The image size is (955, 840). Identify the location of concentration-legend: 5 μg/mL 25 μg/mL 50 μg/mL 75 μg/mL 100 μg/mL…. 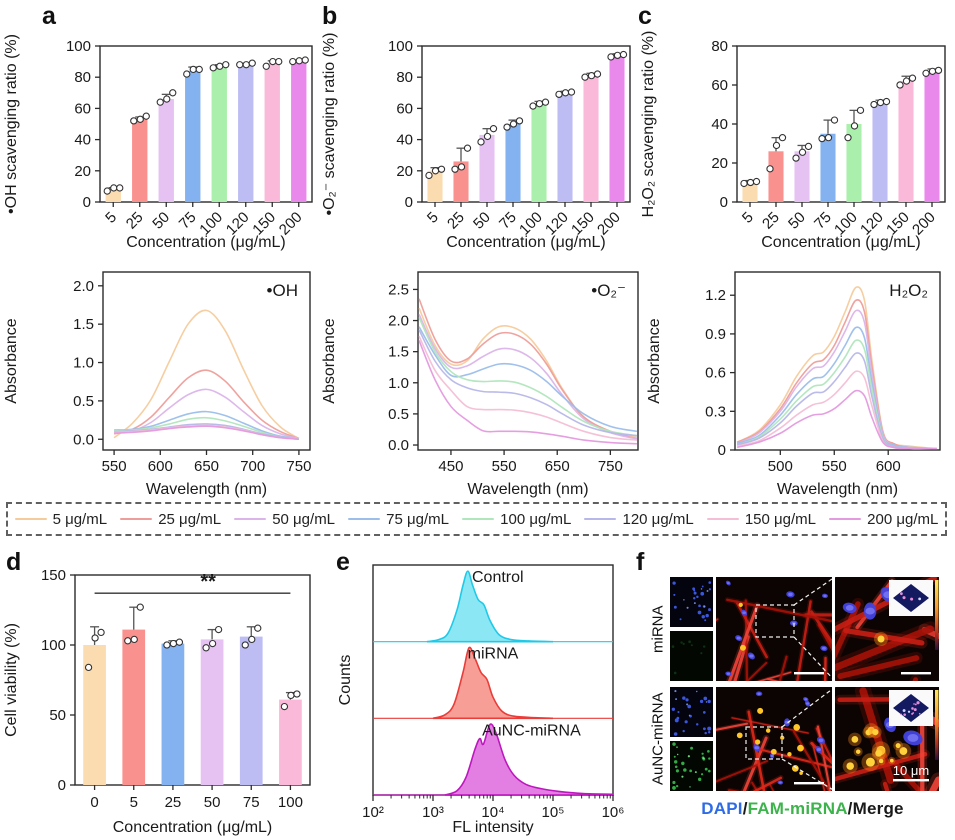
(476, 519).